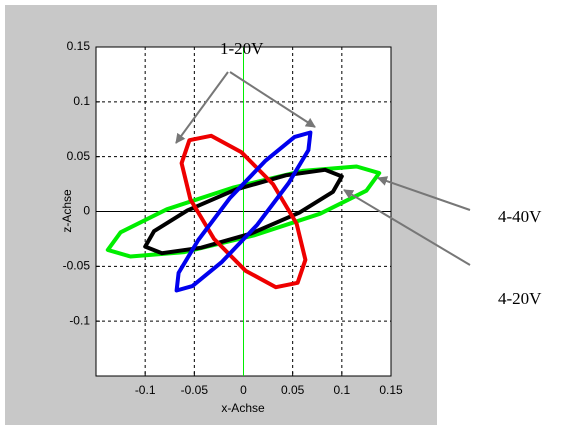  Describe the element at coordinates (520, 216) in the screenshot. I see `annotation: 4-40V` at that location.